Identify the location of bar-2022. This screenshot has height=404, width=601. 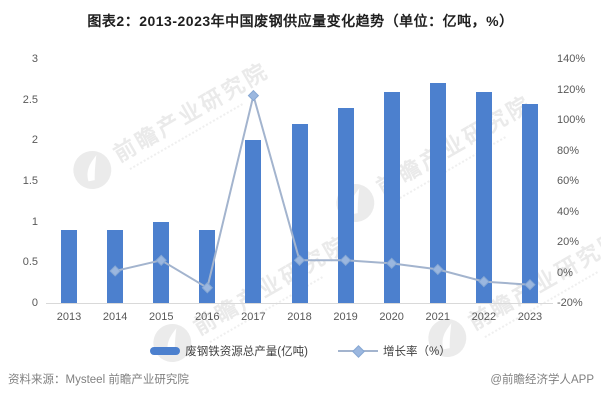
(483, 197).